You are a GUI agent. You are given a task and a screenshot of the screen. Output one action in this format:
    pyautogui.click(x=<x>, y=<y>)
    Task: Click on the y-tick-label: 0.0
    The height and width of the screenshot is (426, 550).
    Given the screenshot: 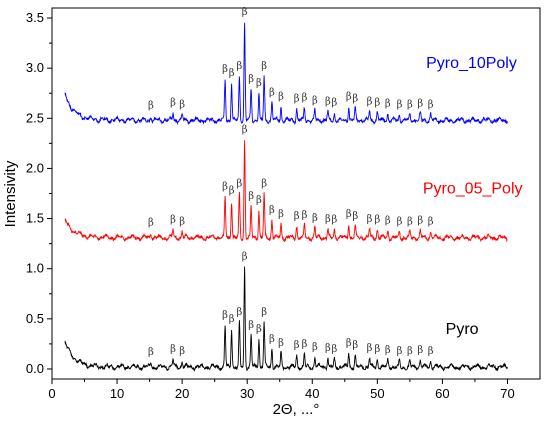 What is the action you would take?
    pyautogui.click(x=35, y=368)
    